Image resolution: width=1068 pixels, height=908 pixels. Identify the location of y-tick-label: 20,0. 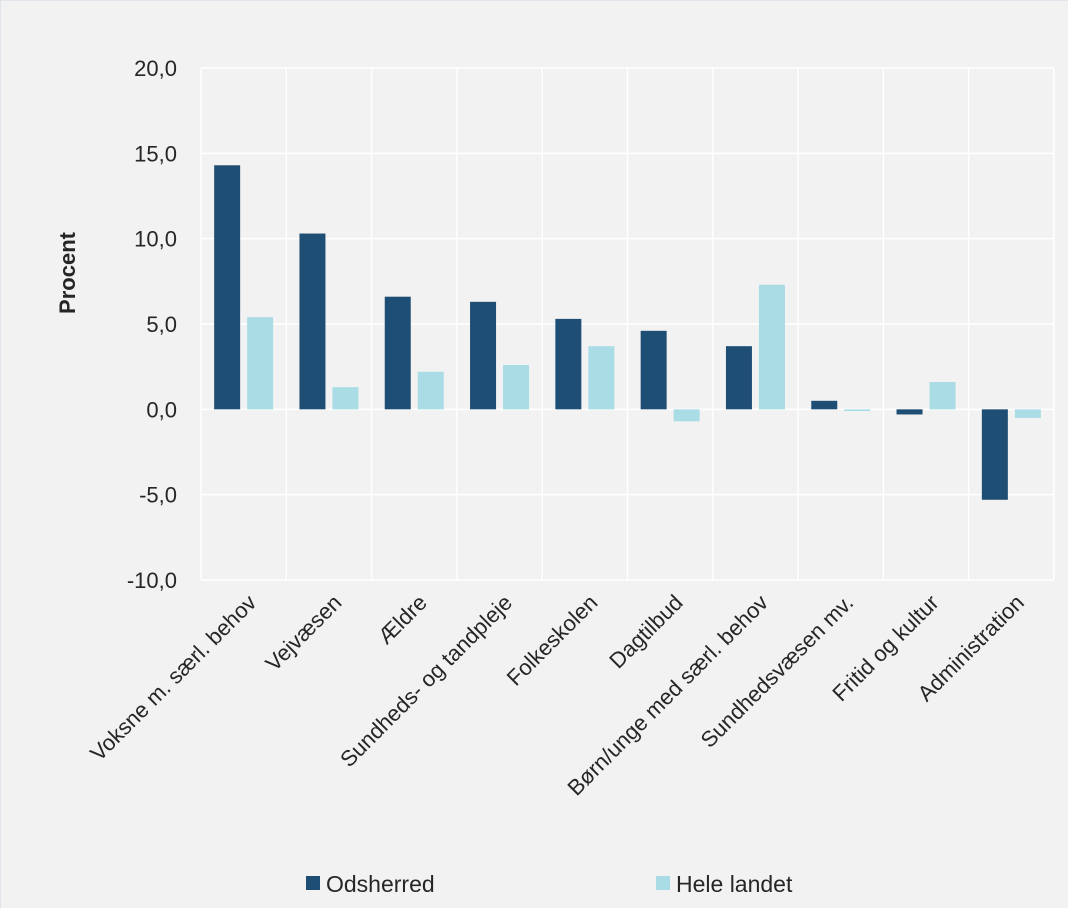
(155, 68).